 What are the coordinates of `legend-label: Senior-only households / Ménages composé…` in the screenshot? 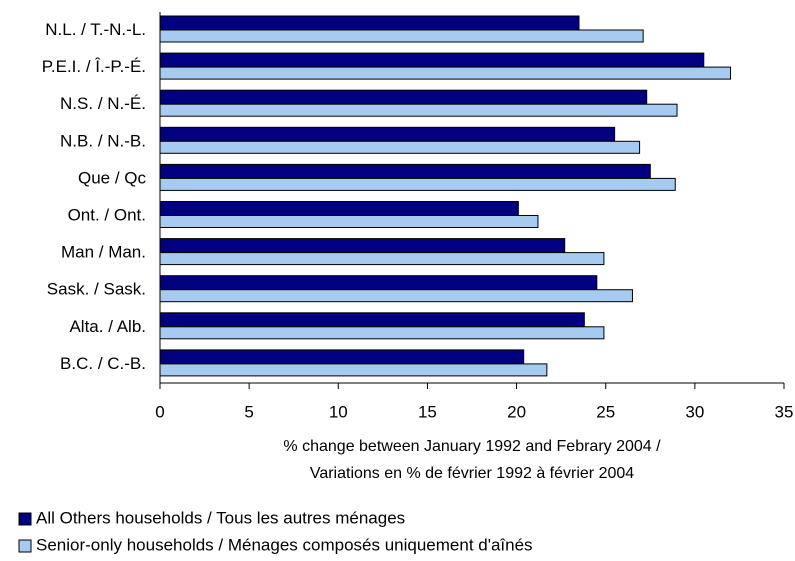 It's located at (284, 544).